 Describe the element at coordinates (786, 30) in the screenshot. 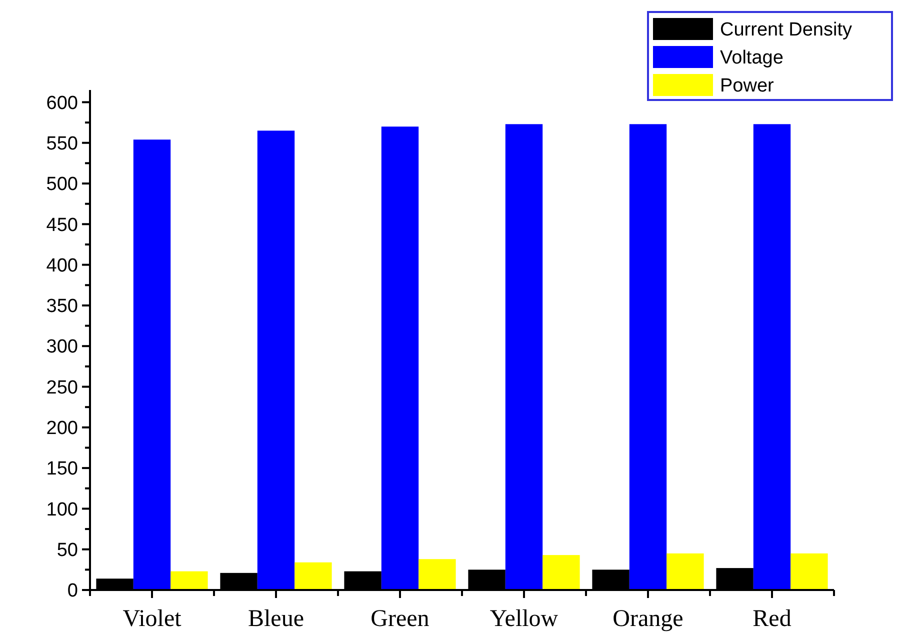

I see `legend-label: Current Density` at that location.